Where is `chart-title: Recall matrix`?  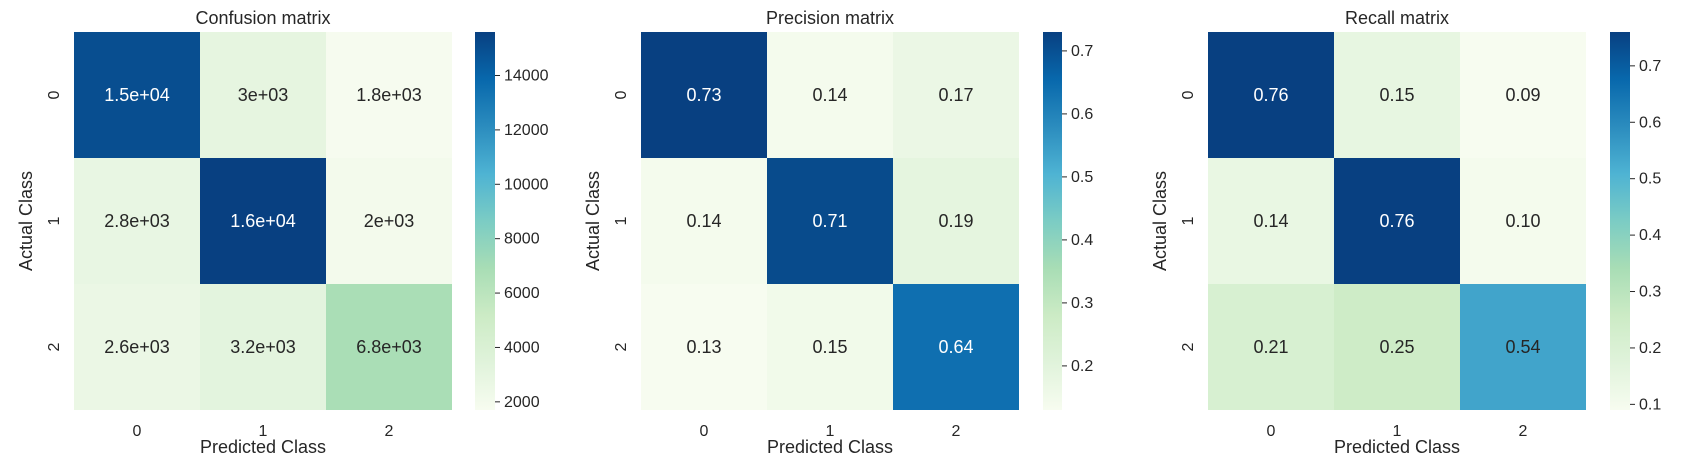 chart-title: Recall matrix is located at coordinates (1397, 18).